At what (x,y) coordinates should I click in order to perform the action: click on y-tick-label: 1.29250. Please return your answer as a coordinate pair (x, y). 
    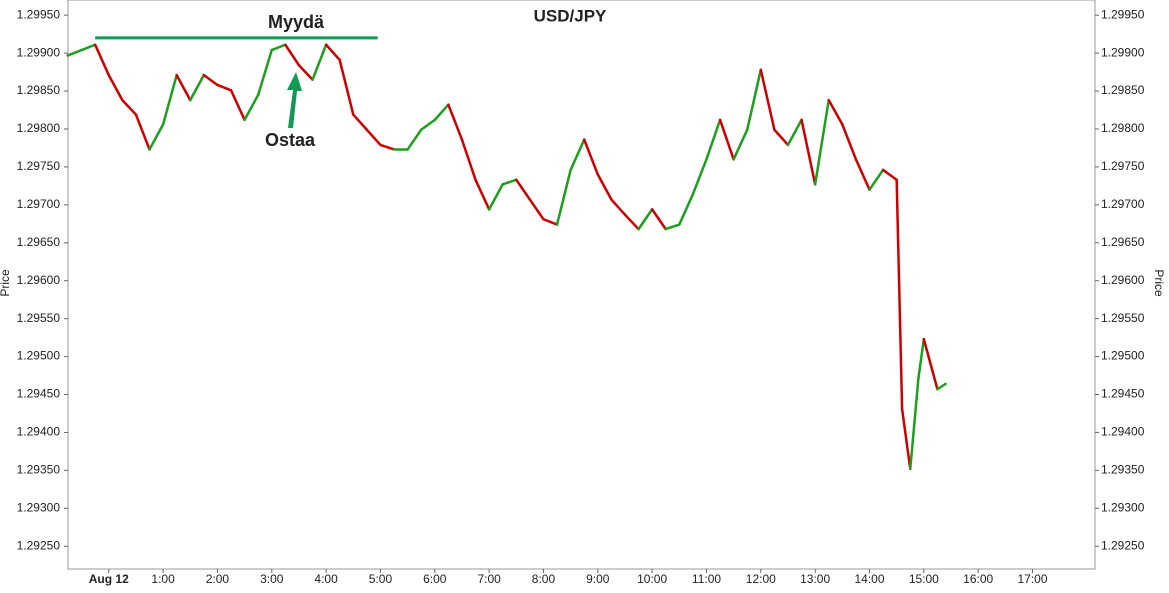
    Looking at the image, I should click on (39, 545).